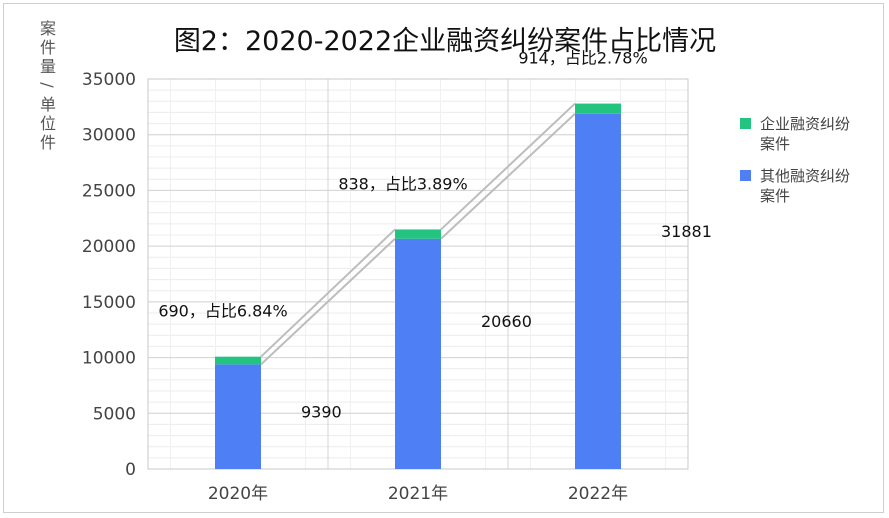  I want to click on data-label-enterprise: 838，占比3.89%, so click(402, 183).